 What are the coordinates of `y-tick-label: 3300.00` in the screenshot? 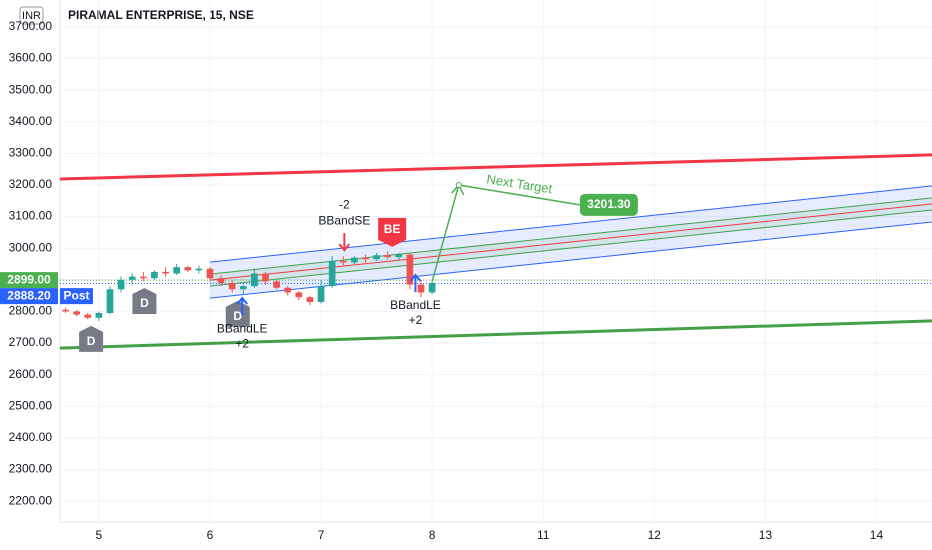 It's located at (31, 153).